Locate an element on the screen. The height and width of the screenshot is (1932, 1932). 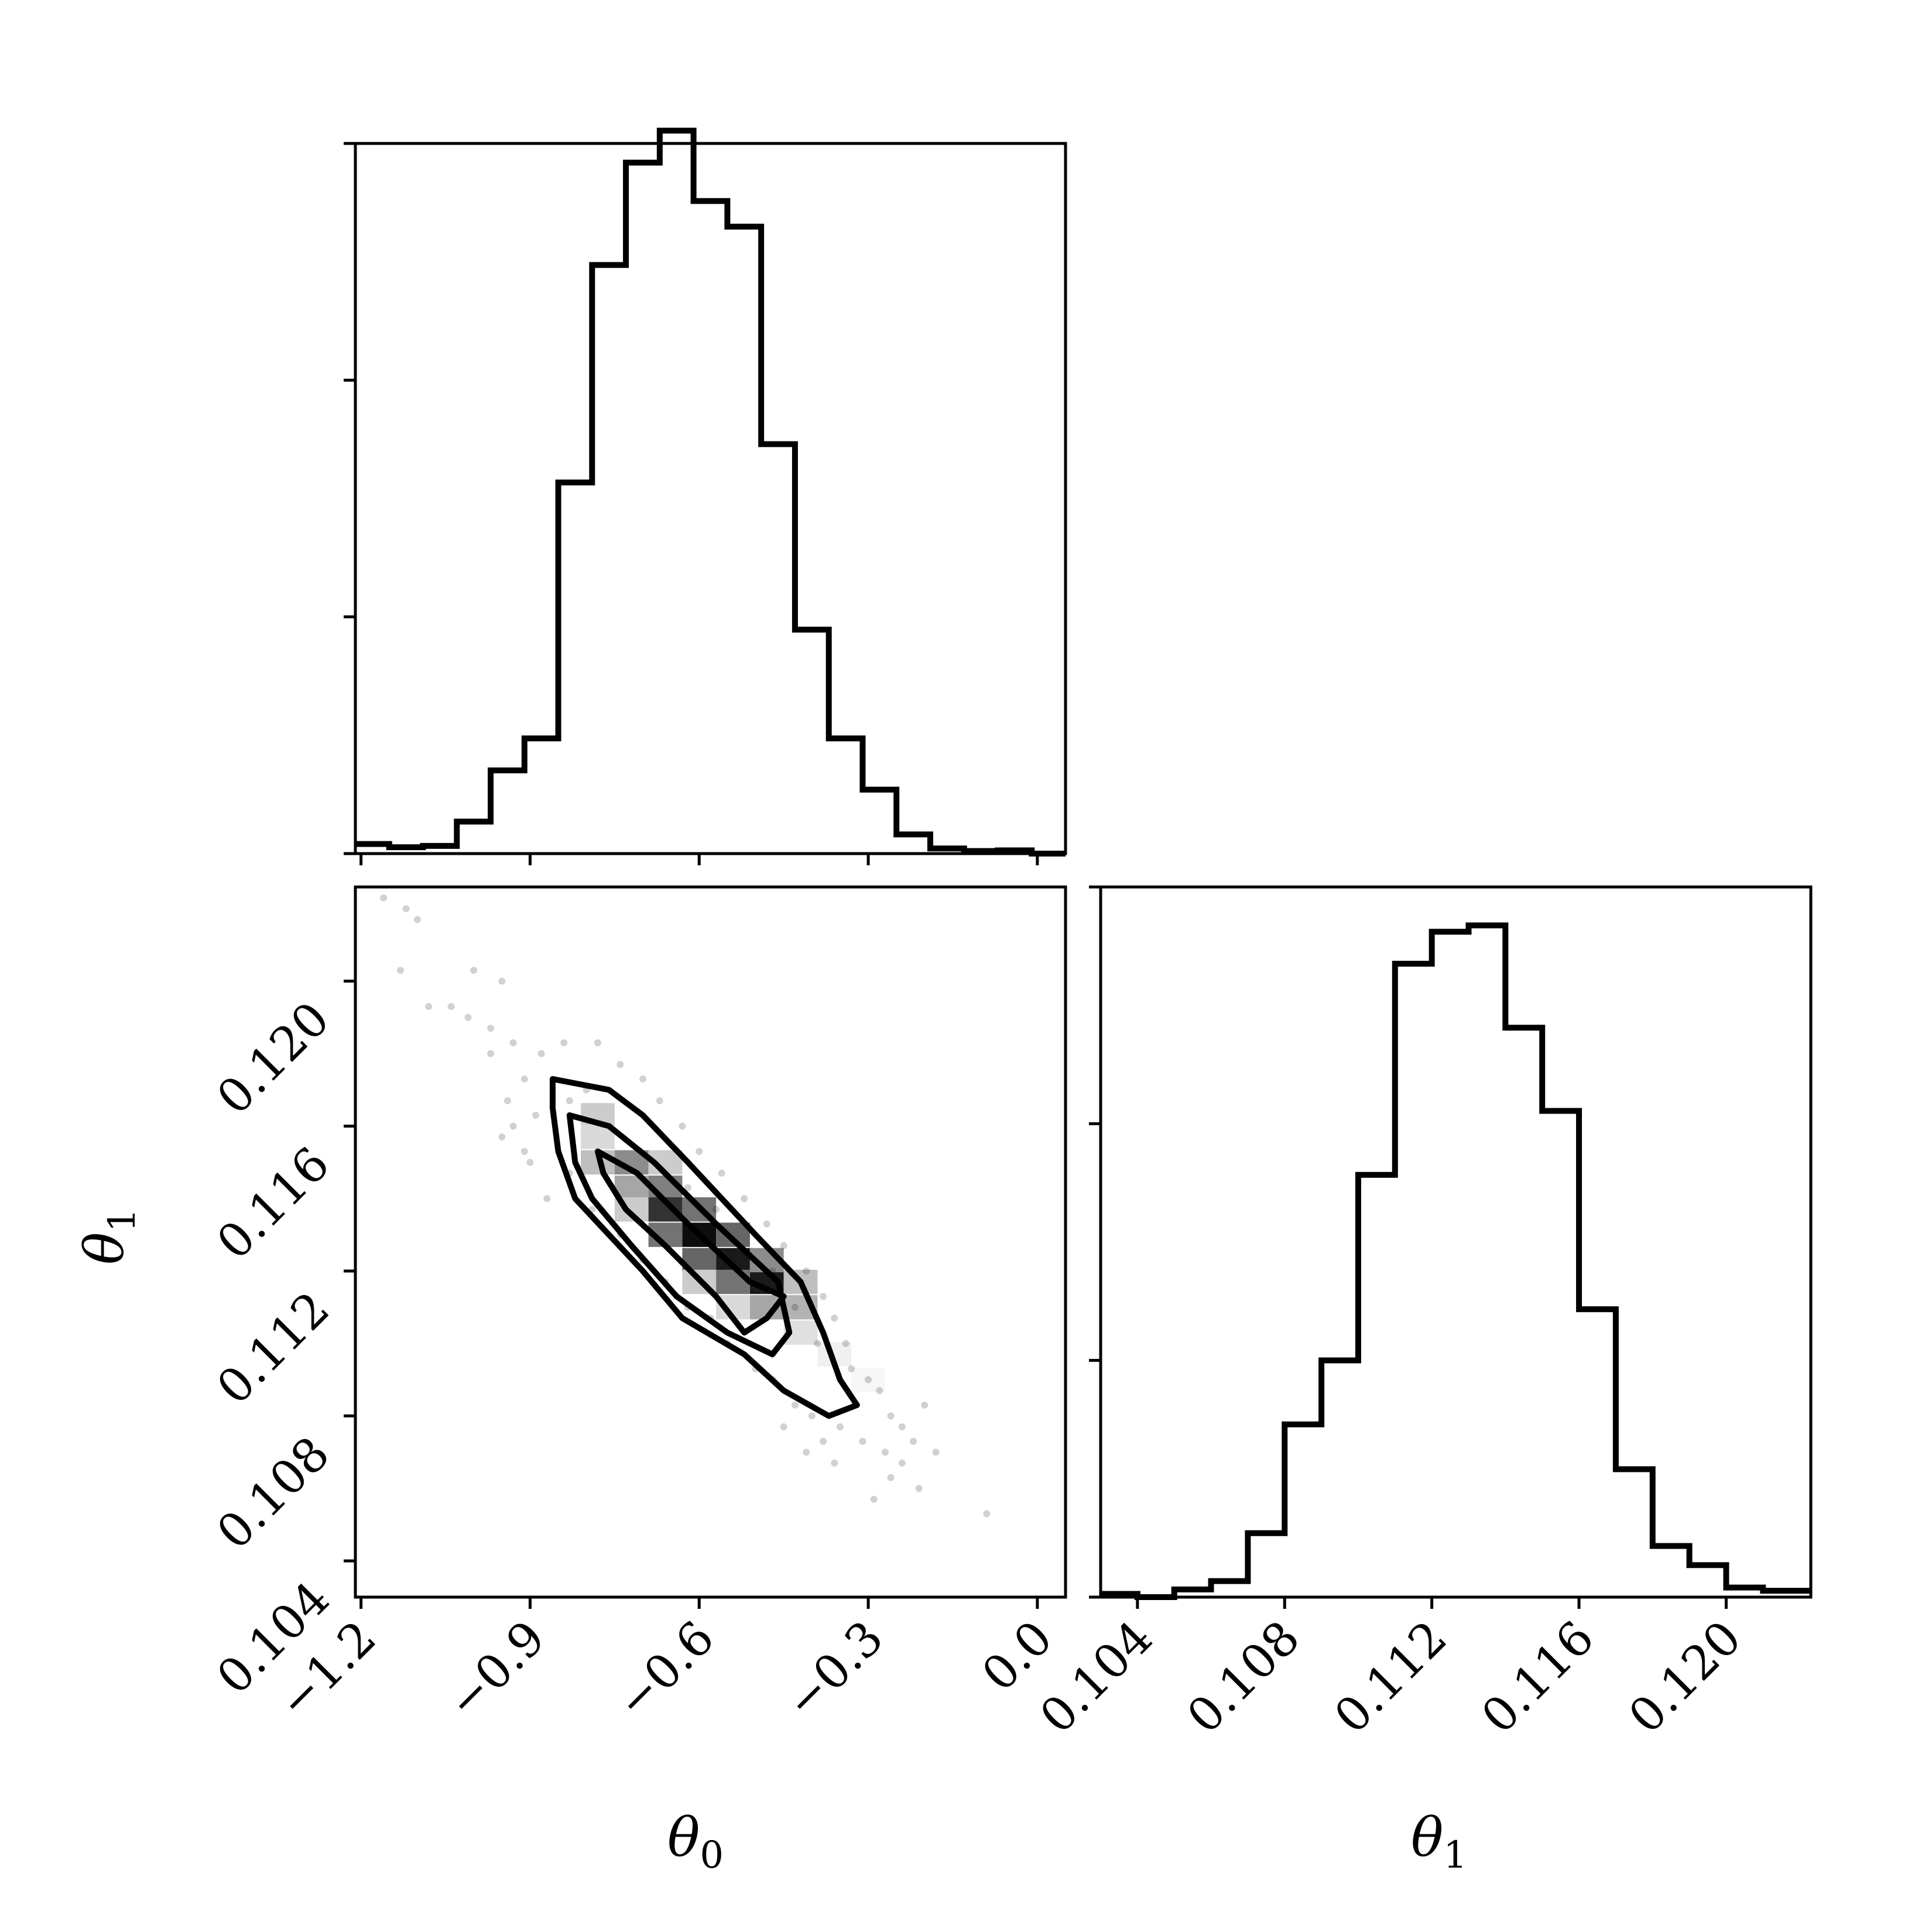
theta1-ytick-label-4: 0.120 is located at coordinates (273, 1058).